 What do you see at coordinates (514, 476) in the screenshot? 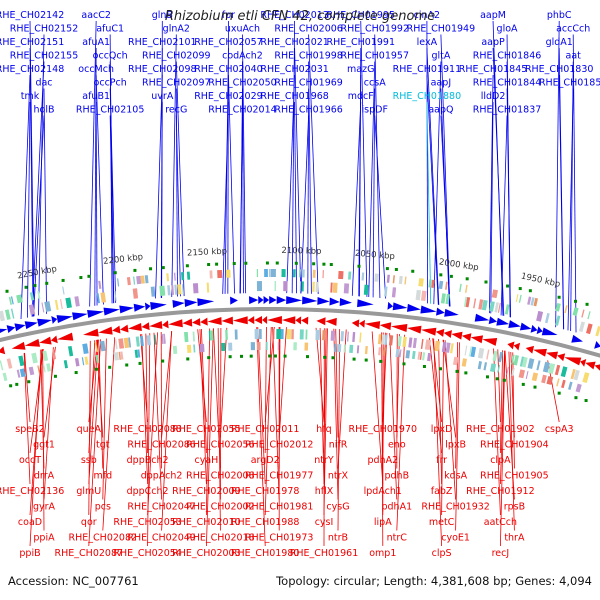
I see `gene-label: RHE_CH01905` at bounding box center [514, 476].